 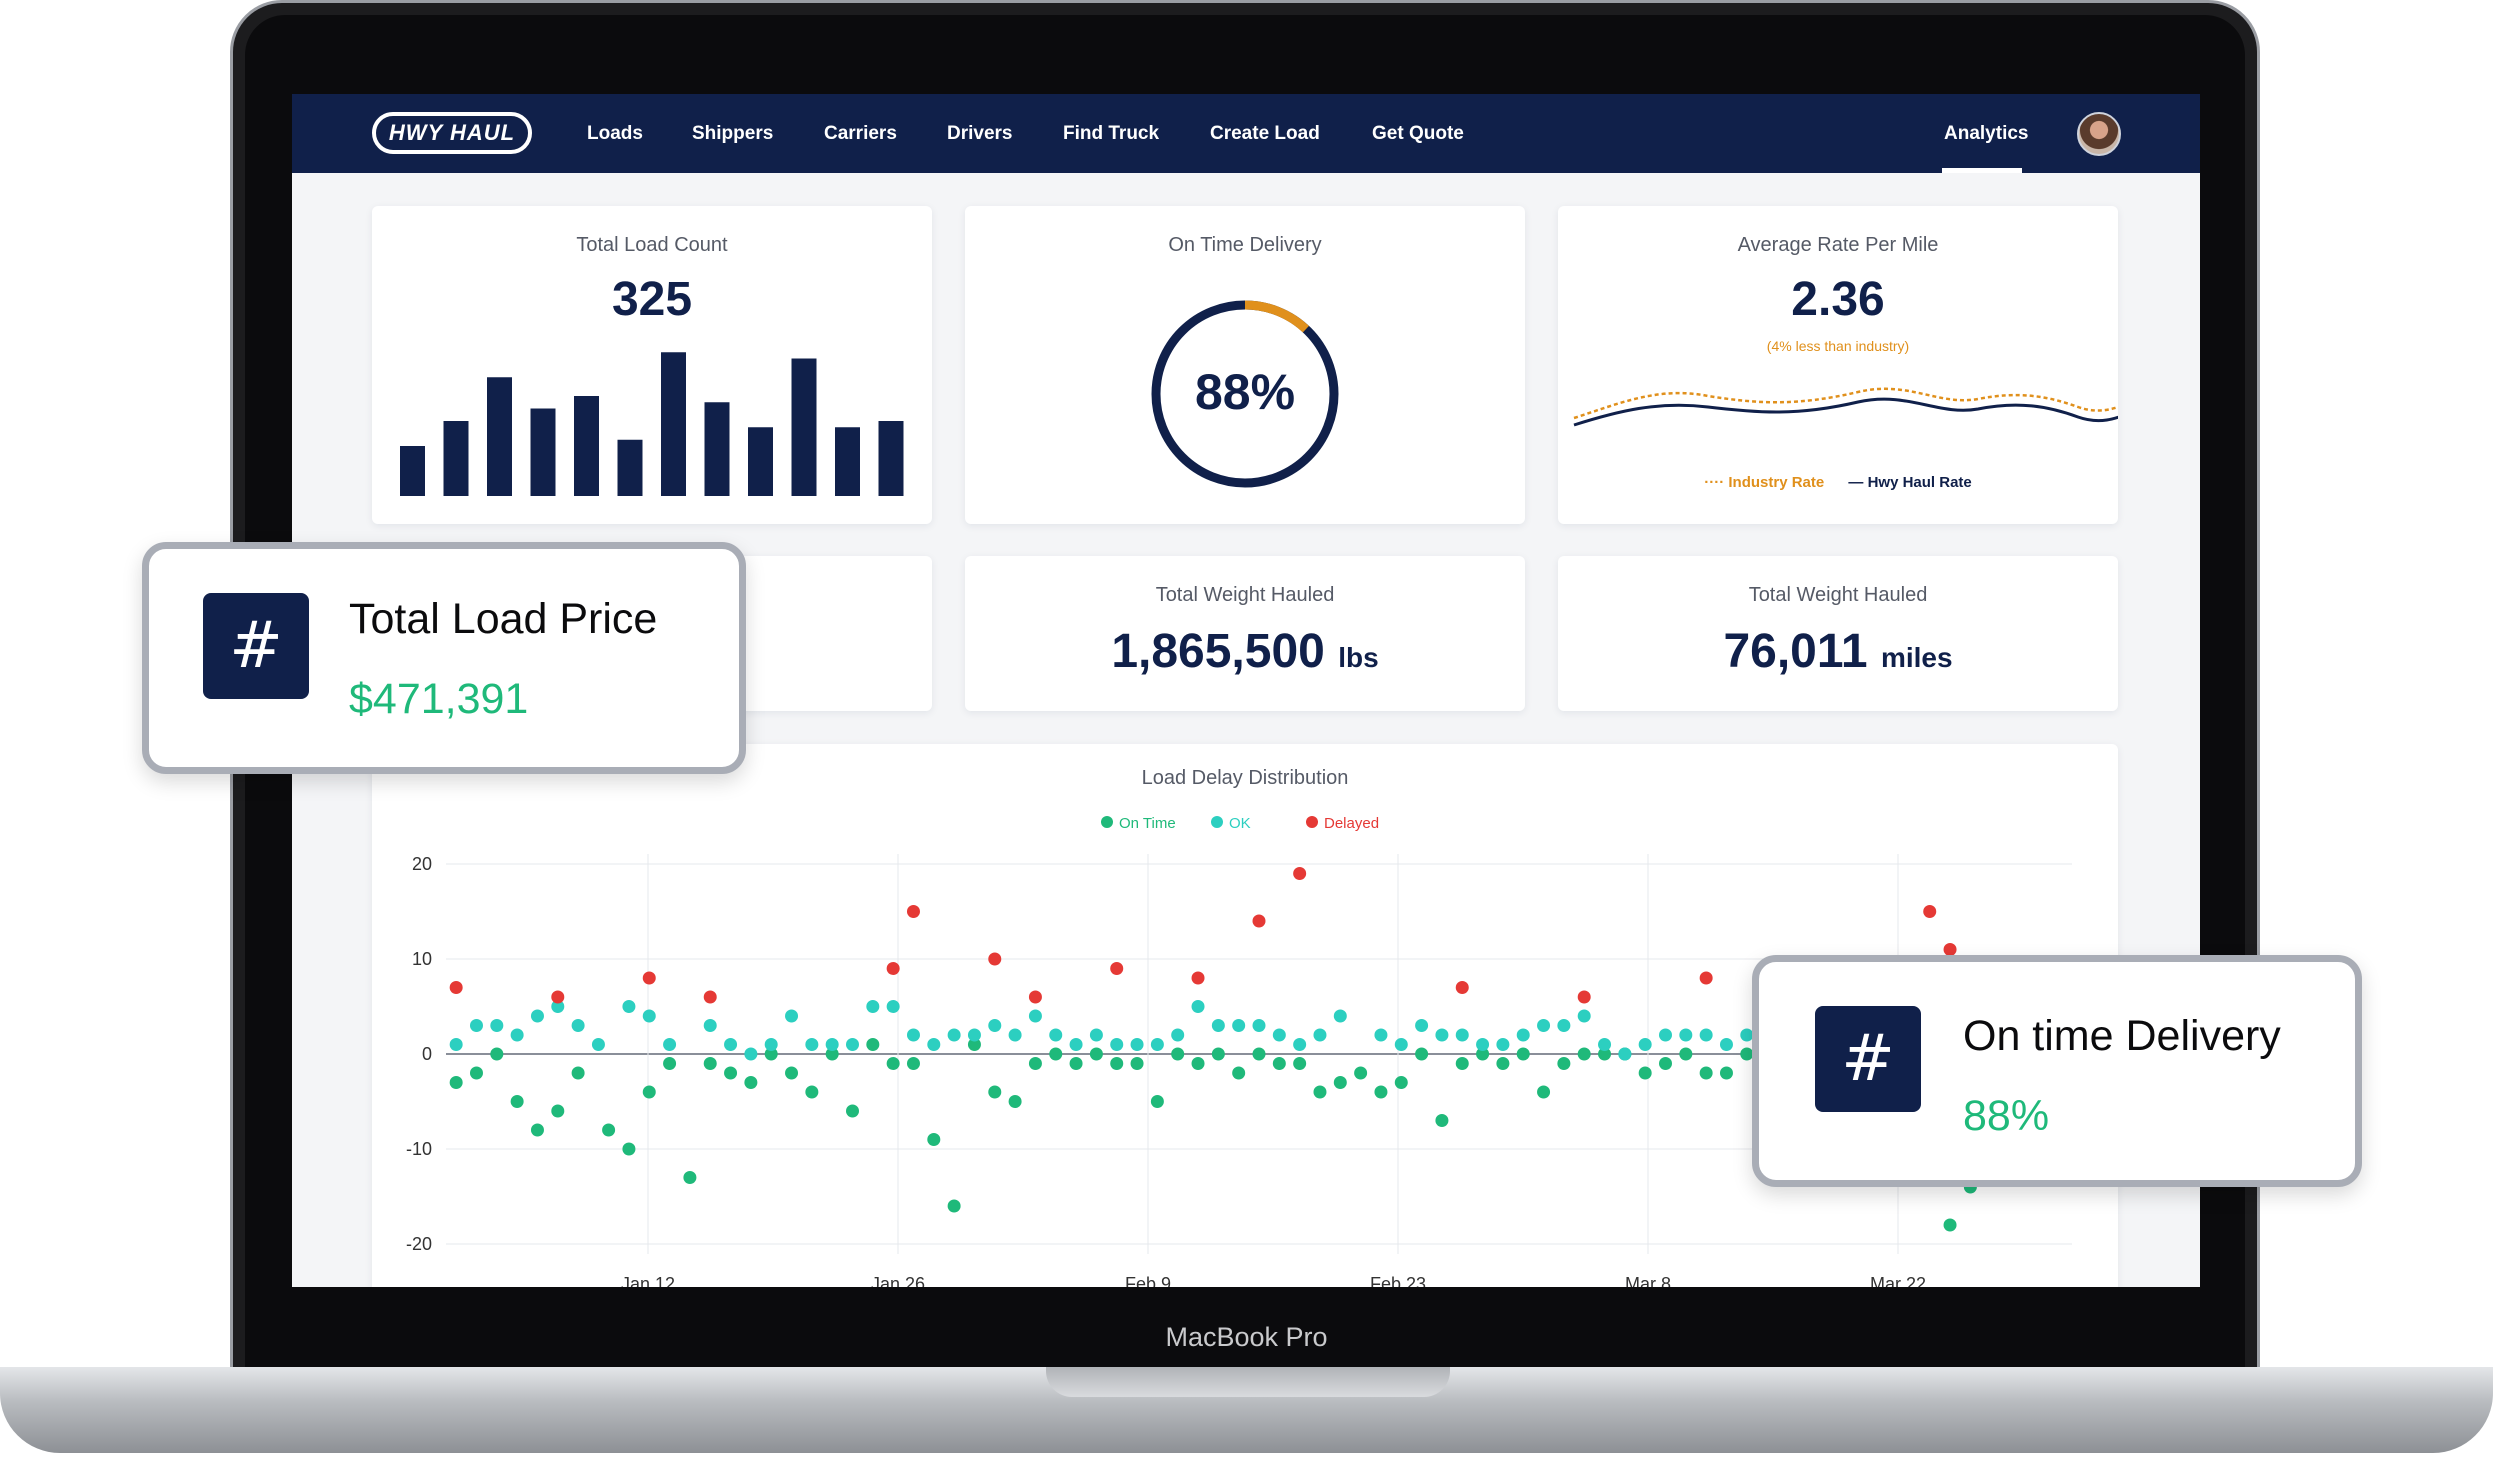 What do you see at coordinates (733, 133) in the screenshot?
I see `nav-item-shippers: Shippers` at bounding box center [733, 133].